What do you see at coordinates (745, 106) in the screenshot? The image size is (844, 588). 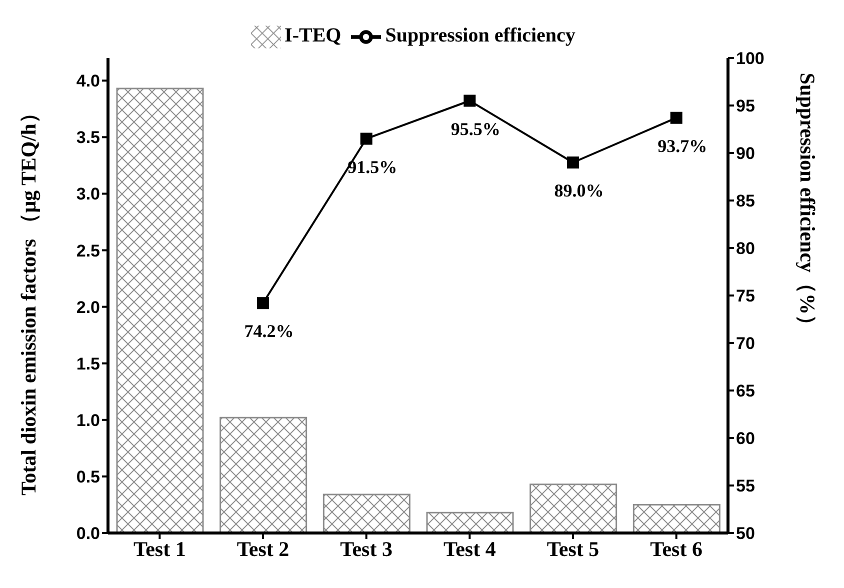 I see `y2-tick-label: 95` at bounding box center [745, 106].